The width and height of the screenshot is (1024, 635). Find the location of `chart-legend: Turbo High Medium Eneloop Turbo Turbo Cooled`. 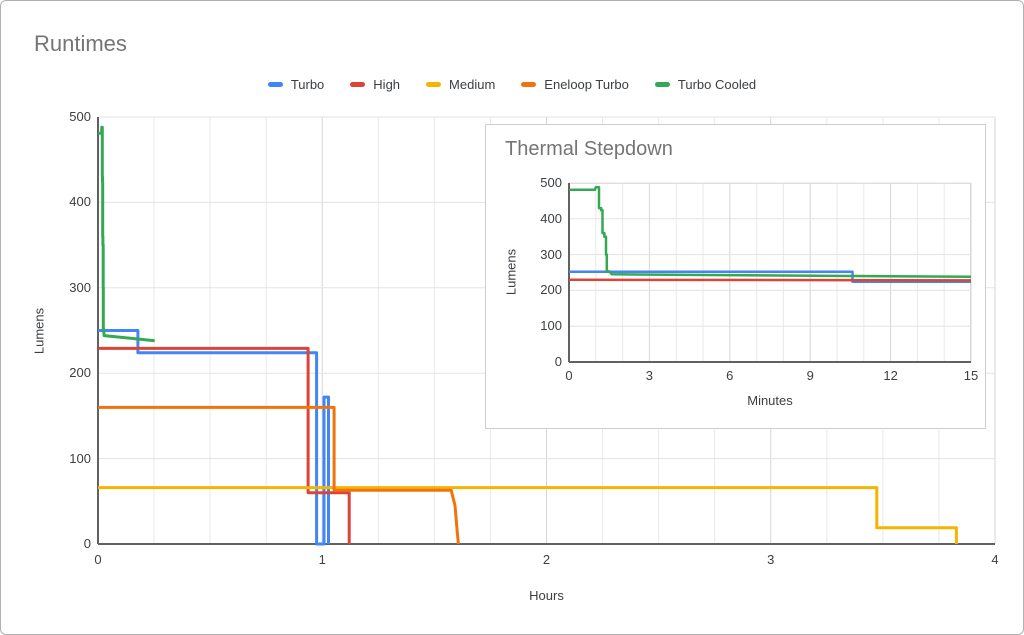

chart-legend: Turbo High Medium Eneloop Turbo Turbo Cooled is located at coordinates (512, 84).